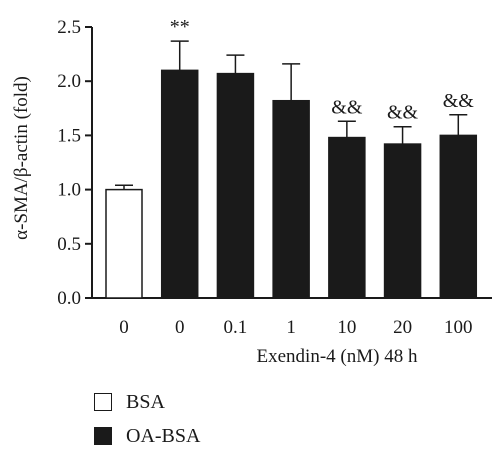 The width and height of the screenshot is (500, 456). What do you see at coordinates (337, 356) in the screenshot?
I see `x-axis-label: Exendin-4 (nM) 48 h` at bounding box center [337, 356].